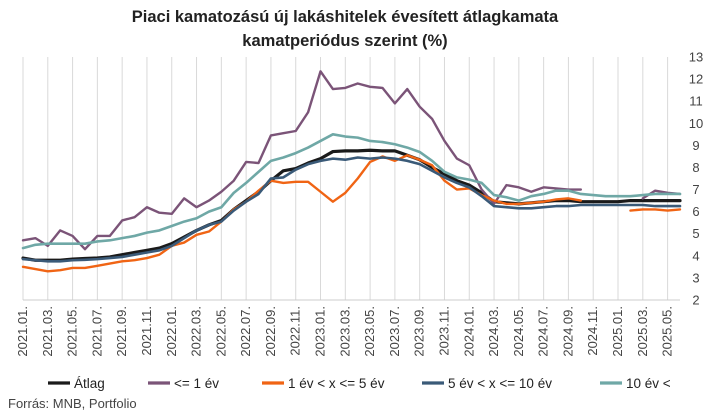 The height and width of the screenshot is (415, 718). I want to click on legend-label: 5 év < x <= 10 év, so click(500, 383).